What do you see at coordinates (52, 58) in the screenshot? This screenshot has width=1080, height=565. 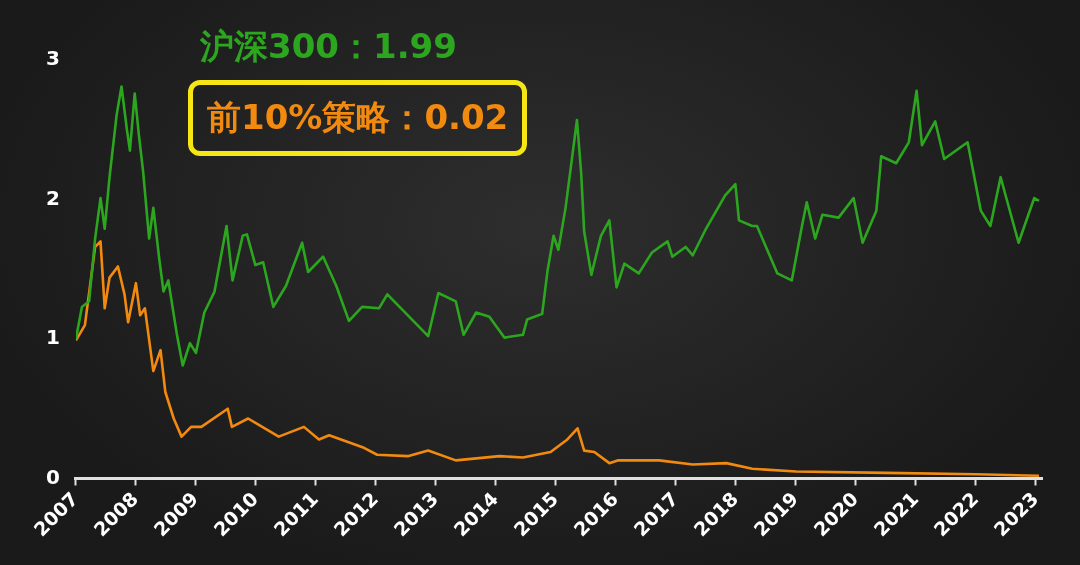 I see `y-tick-label: 3` at bounding box center [52, 58].